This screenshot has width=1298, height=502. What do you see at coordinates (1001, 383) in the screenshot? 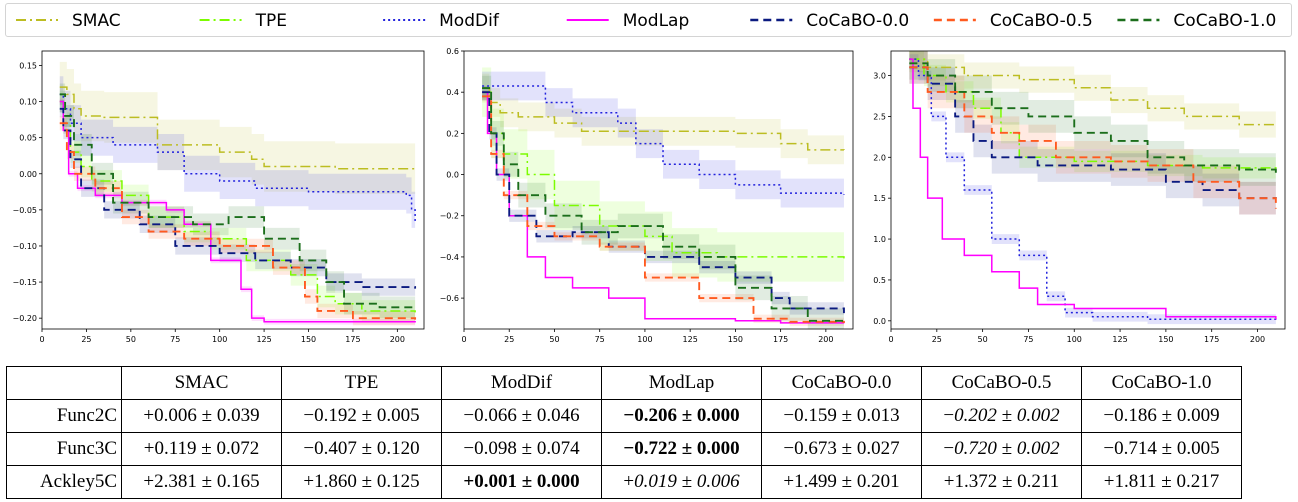
I see `column-header-cocabo-0-5: CoCaBO-0.5` at bounding box center [1001, 383].